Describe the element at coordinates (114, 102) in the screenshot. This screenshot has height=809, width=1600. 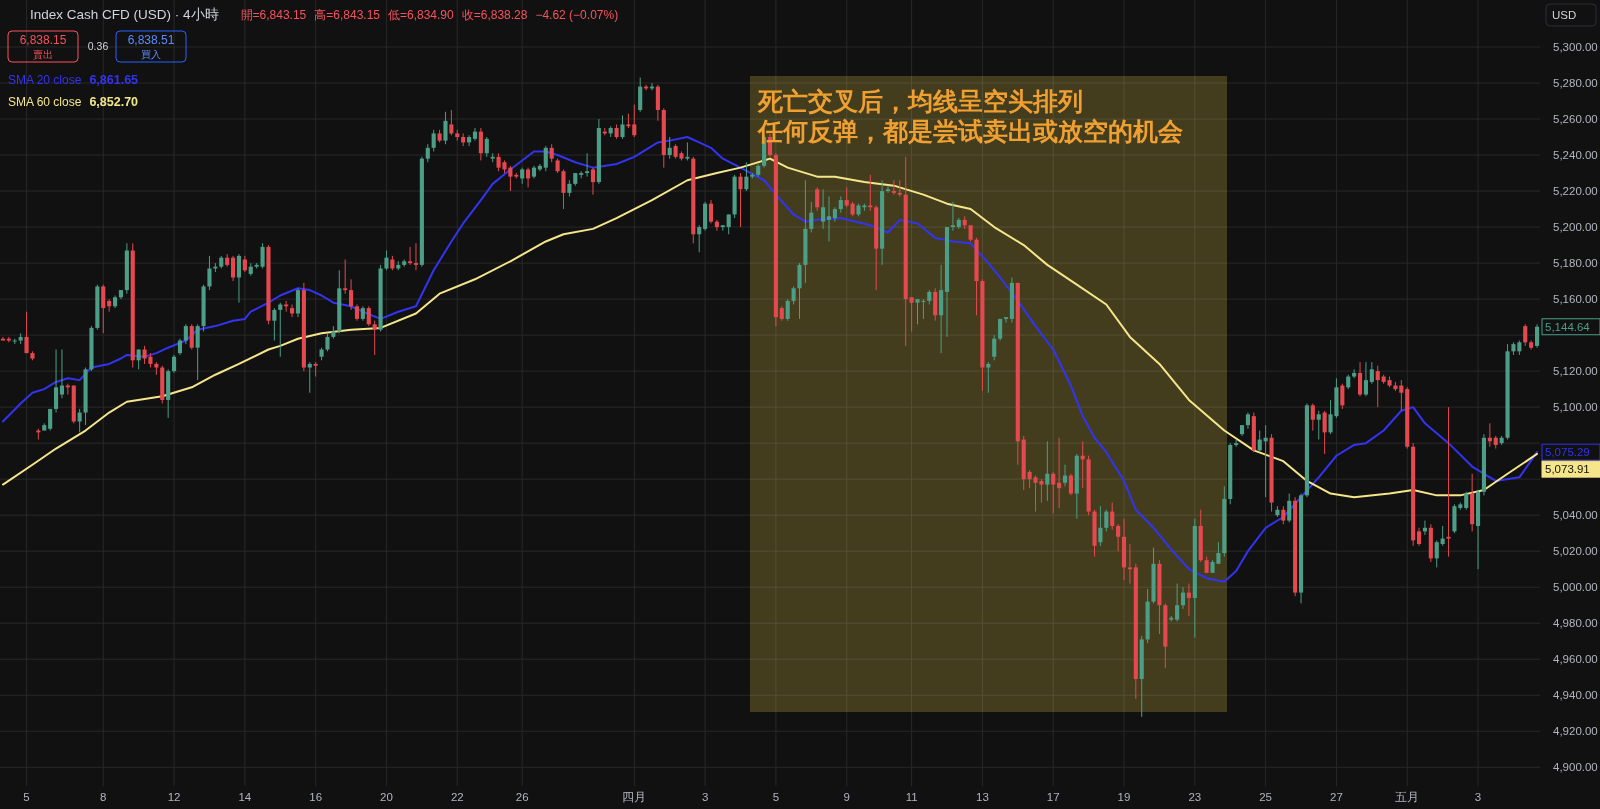
I see `annotation: 6,852.70` at that location.